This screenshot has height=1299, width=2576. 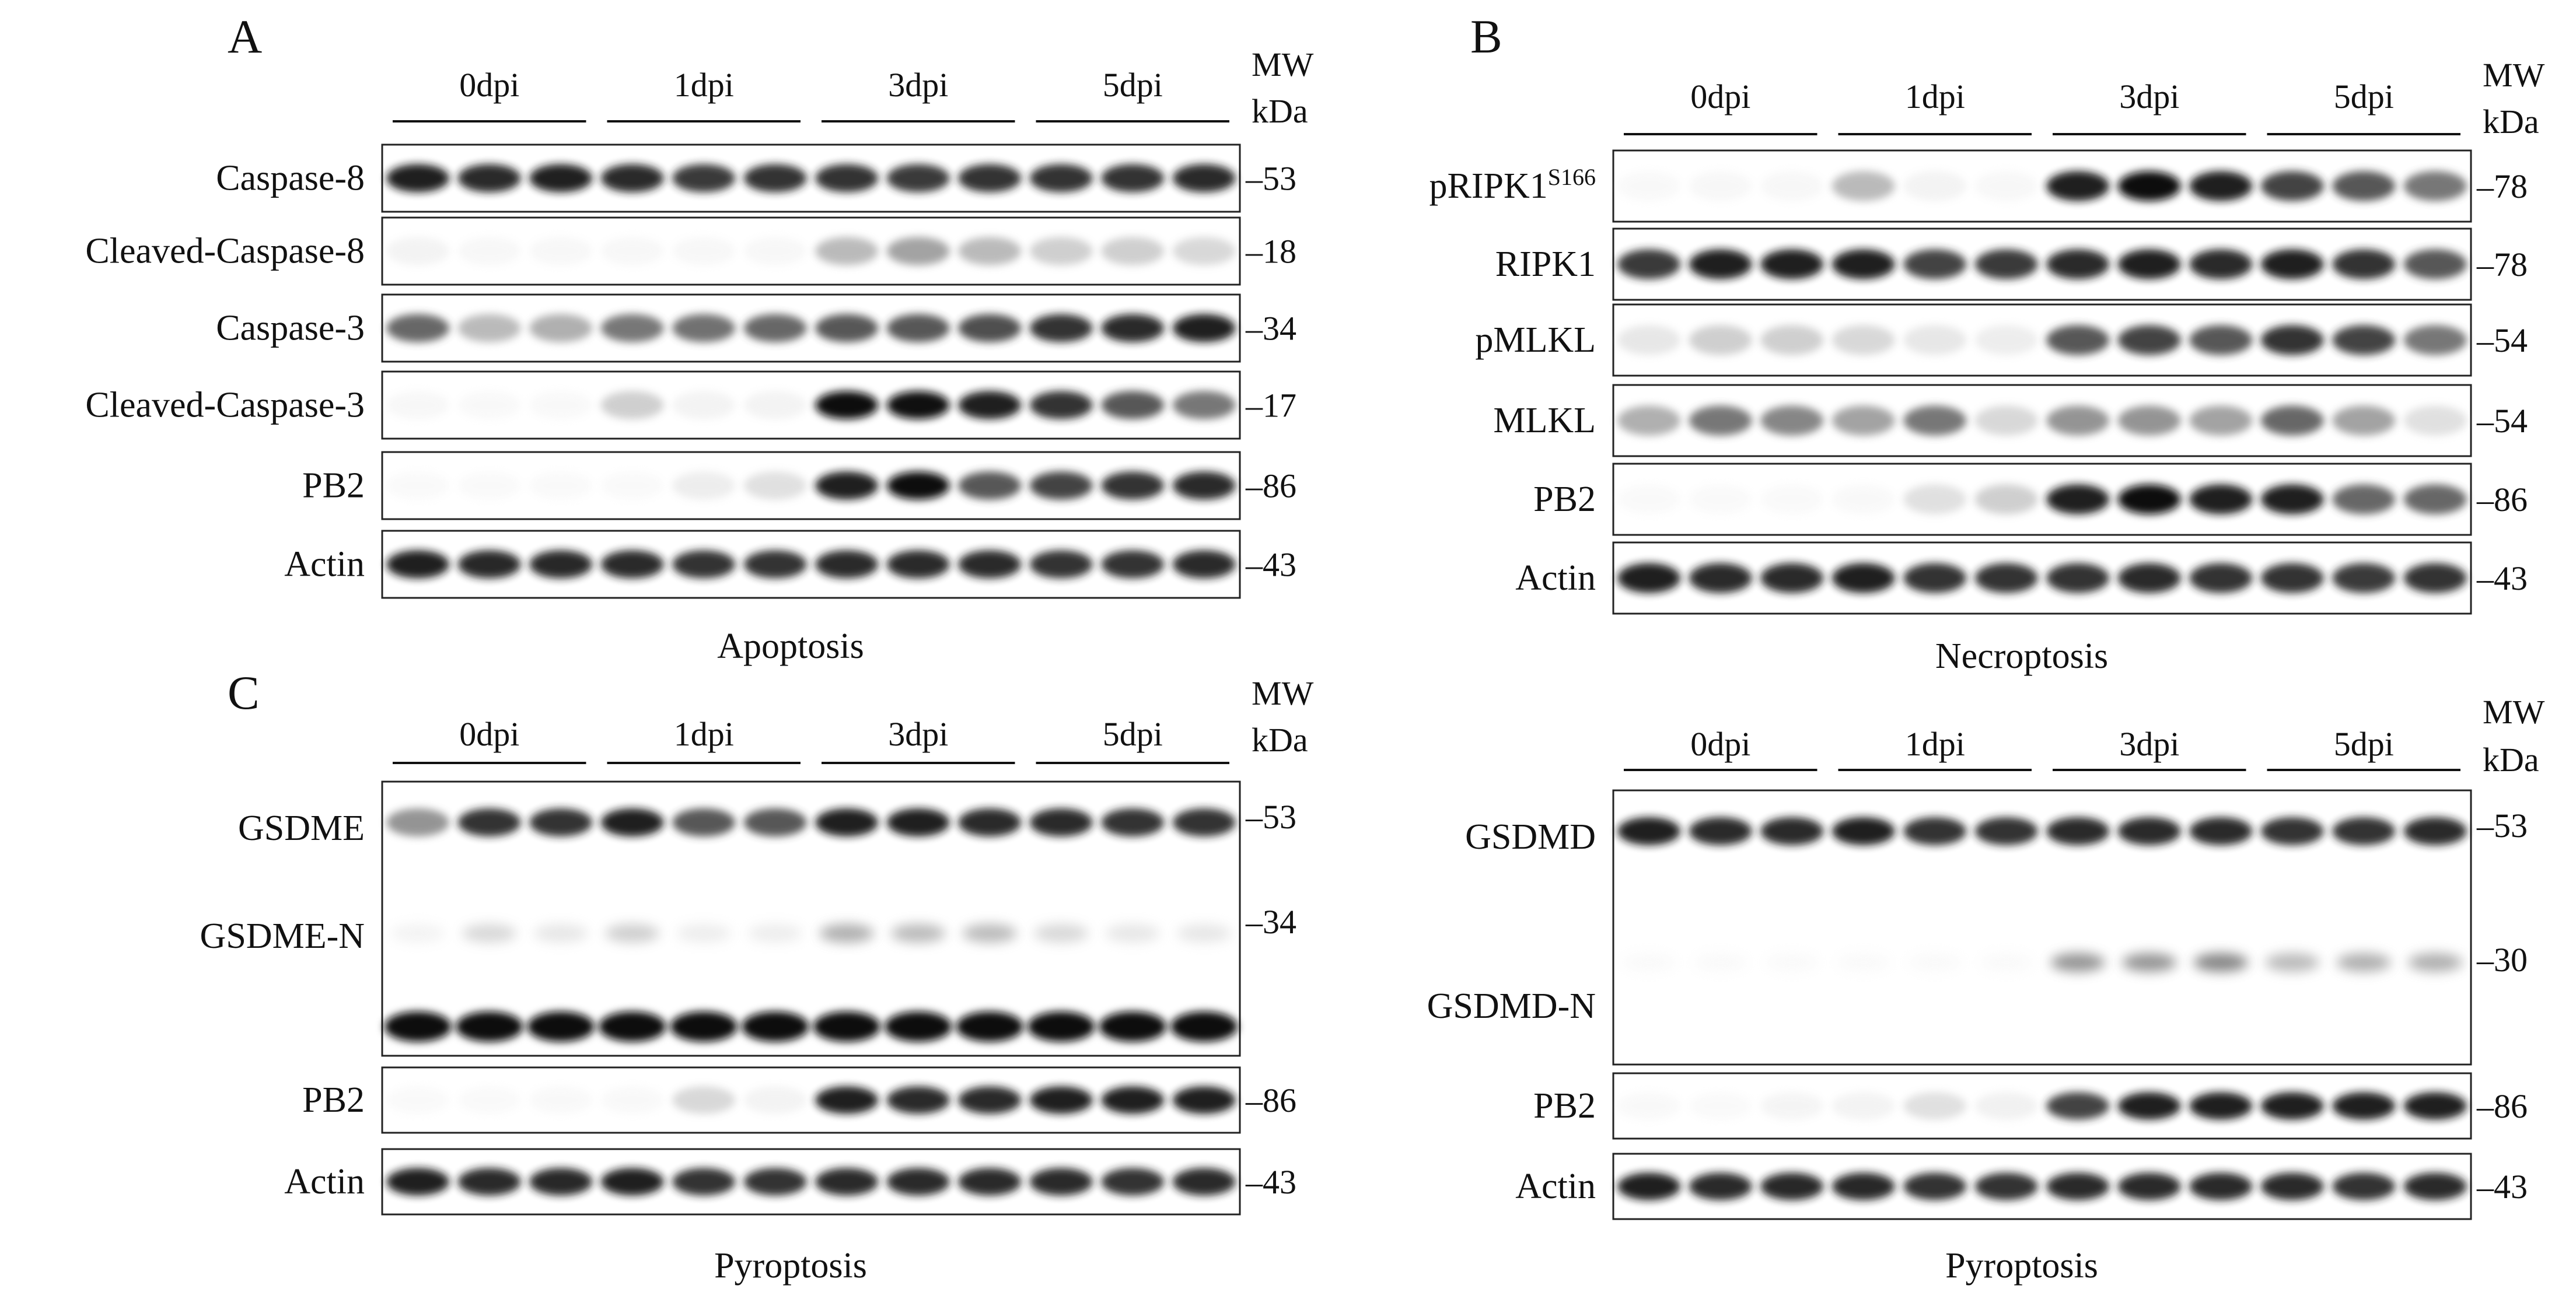 What do you see at coordinates (2502, 421) in the screenshot?
I see `mw-marker: –54` at bounding box center [2502, 421].